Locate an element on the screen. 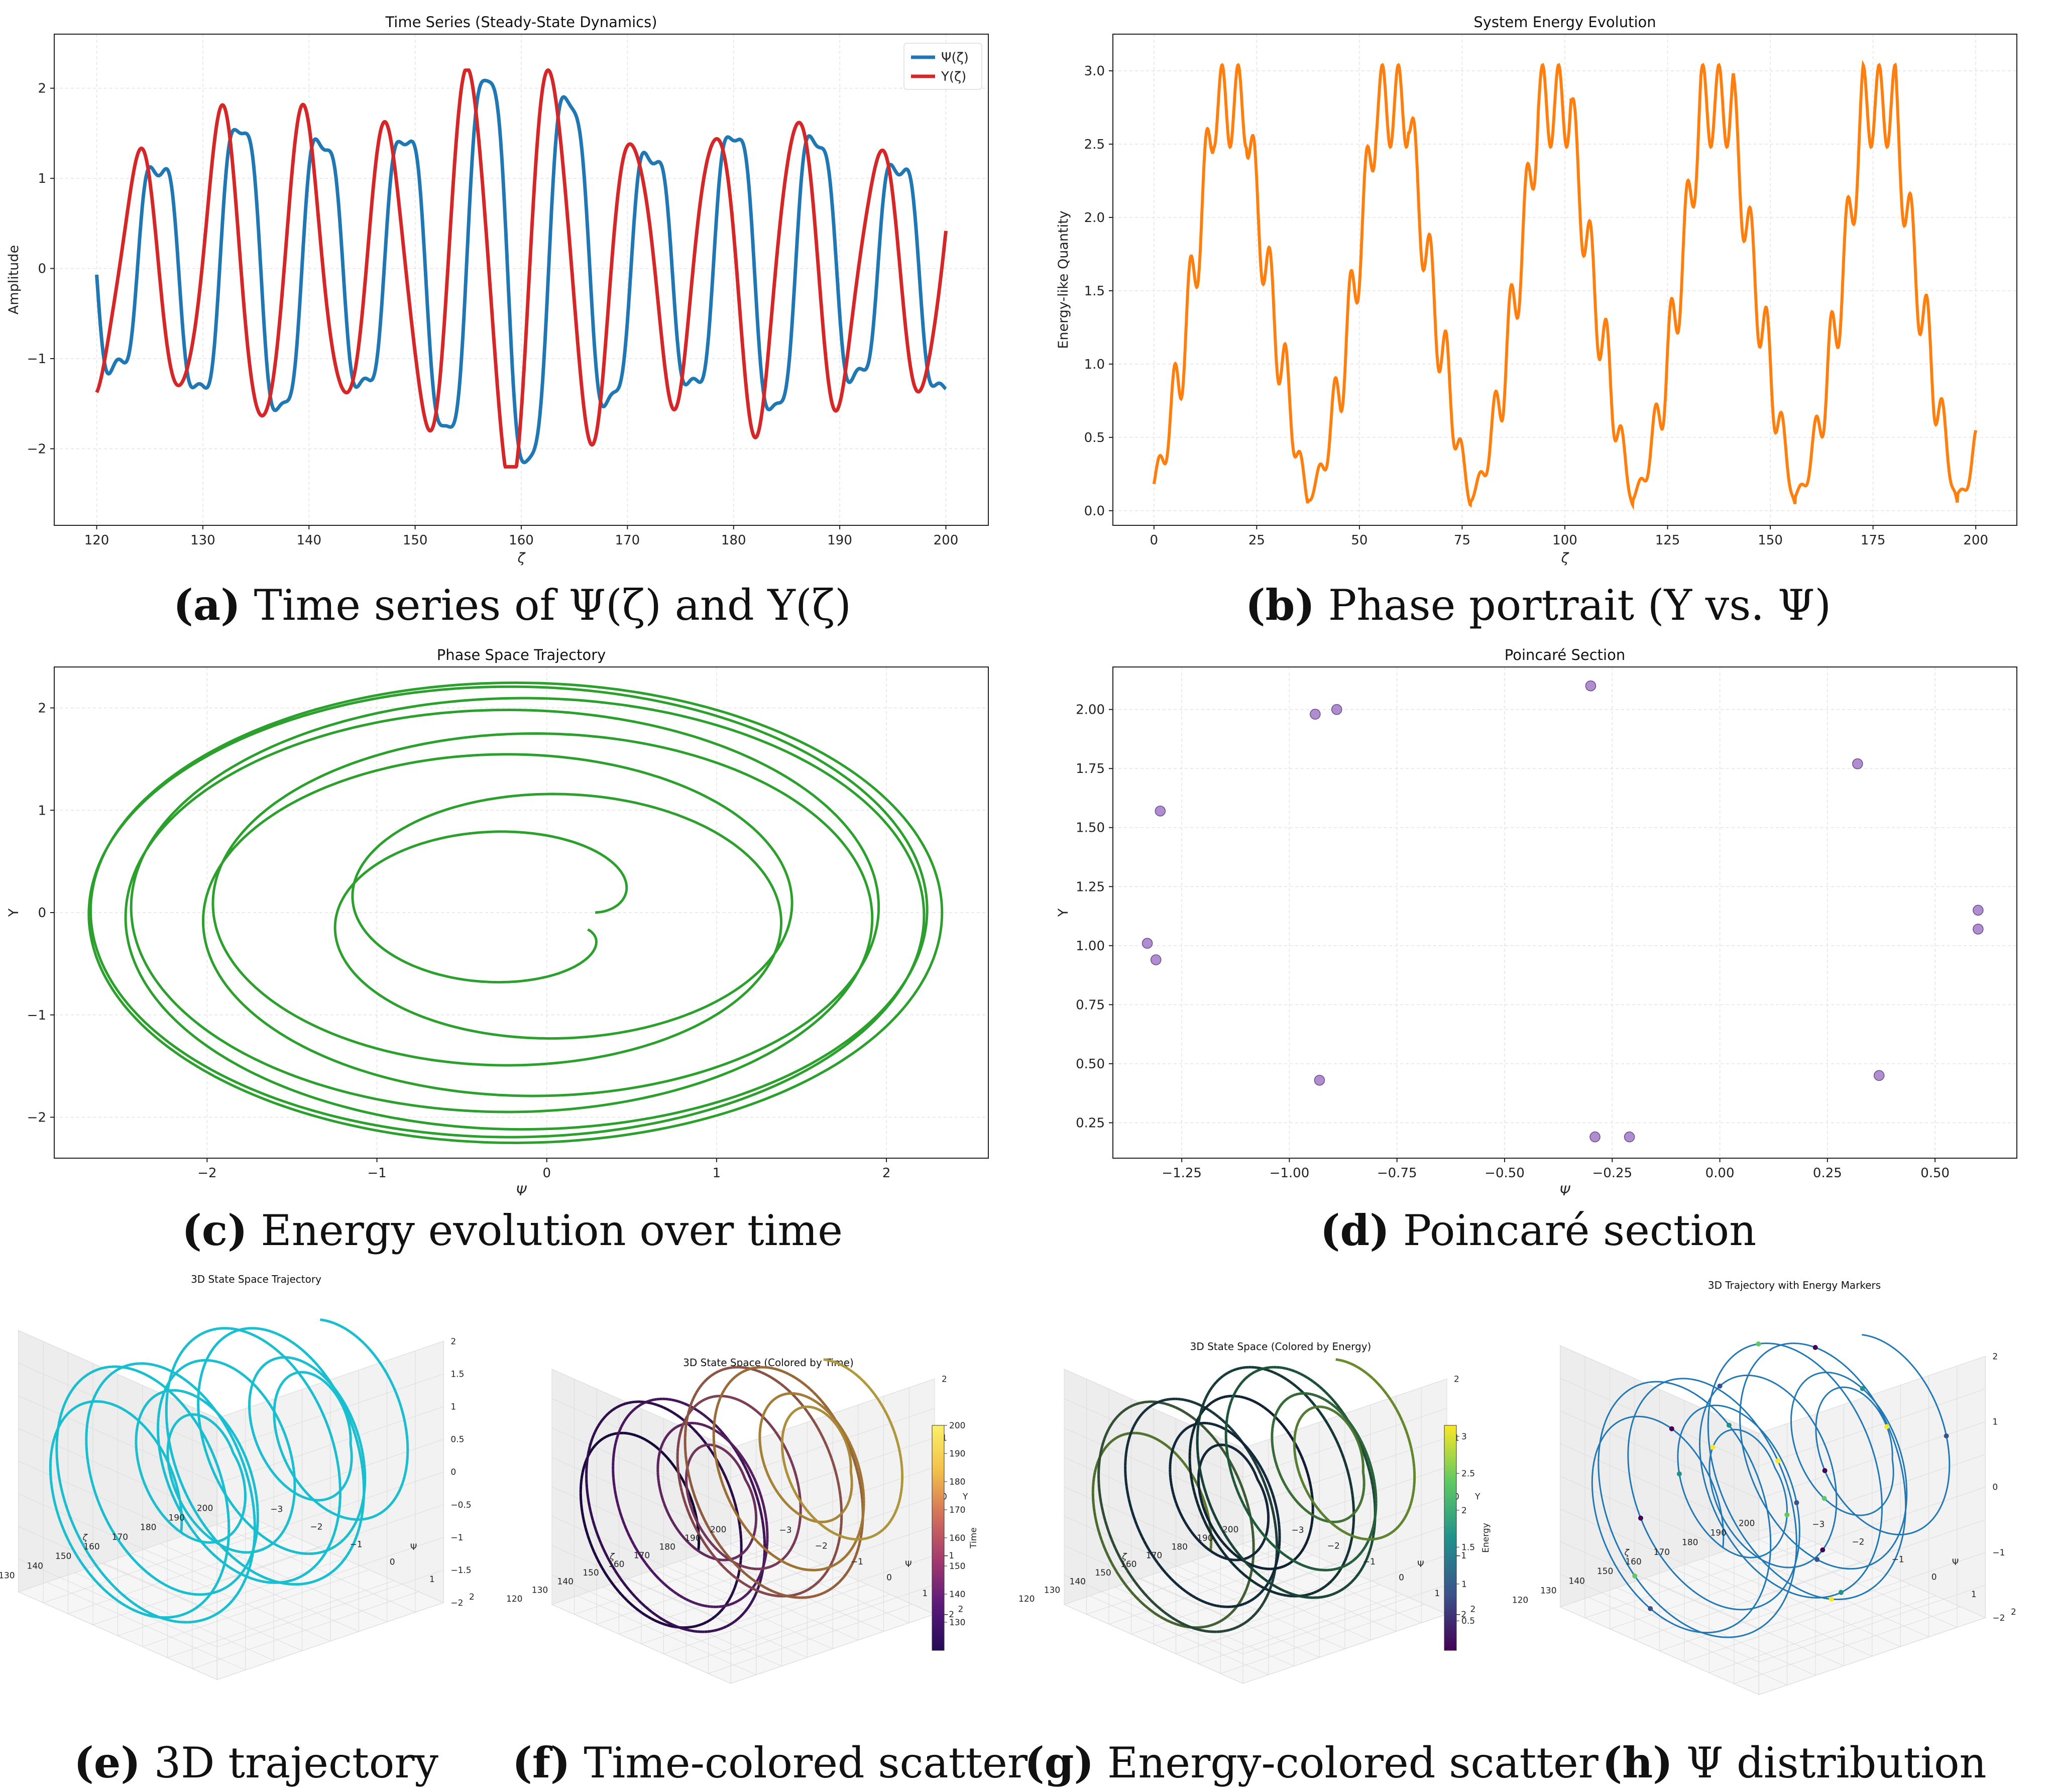  upsilon-tick-label: −1 is located at coordinates (948, 1556).